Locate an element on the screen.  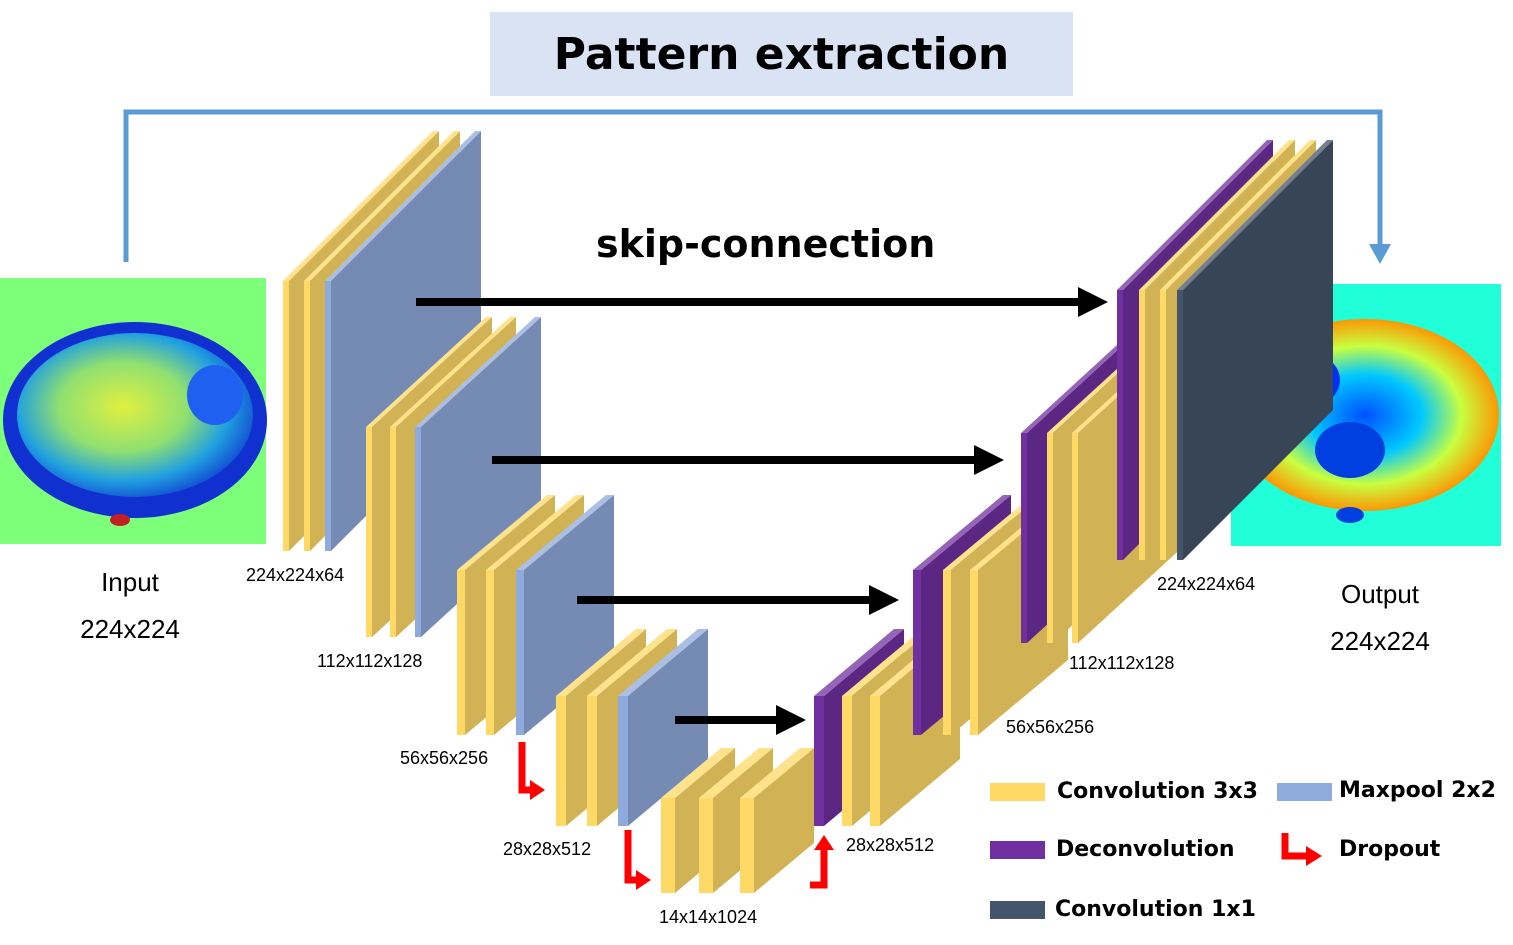
legend-label-dropout: Dropout is located at coordinates (1390, 849).